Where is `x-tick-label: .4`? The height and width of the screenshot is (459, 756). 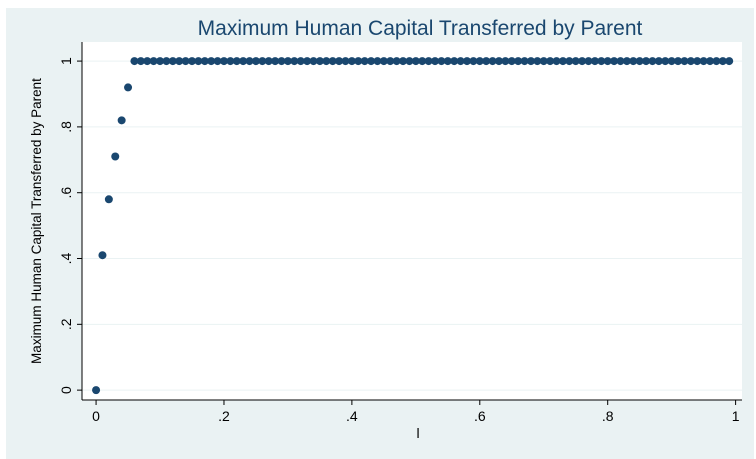 x-tick-label: .4 is located at coordinates (352, 416).